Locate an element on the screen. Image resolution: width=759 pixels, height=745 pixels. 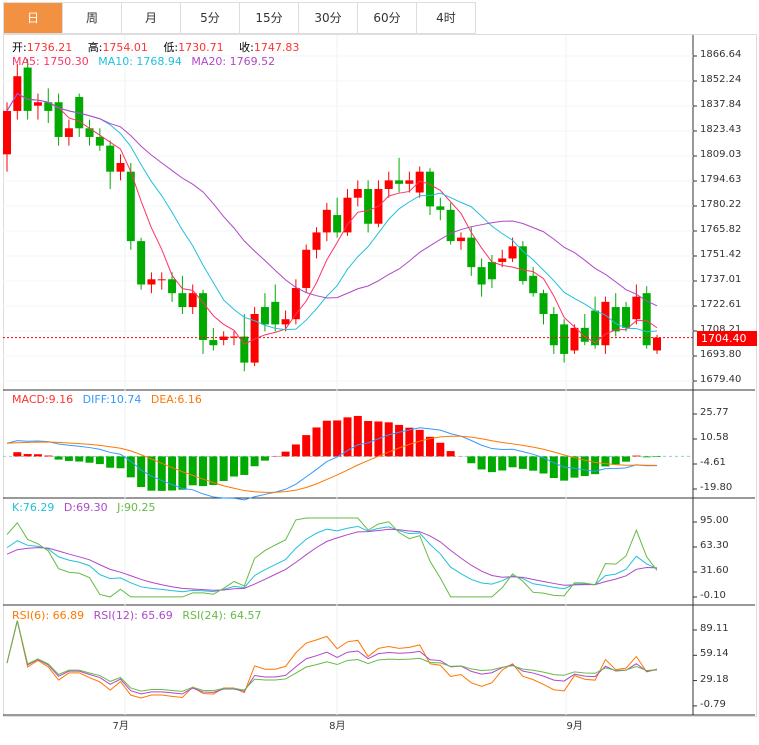
tab-5min: 5分 is located at coordinates (210, 18).